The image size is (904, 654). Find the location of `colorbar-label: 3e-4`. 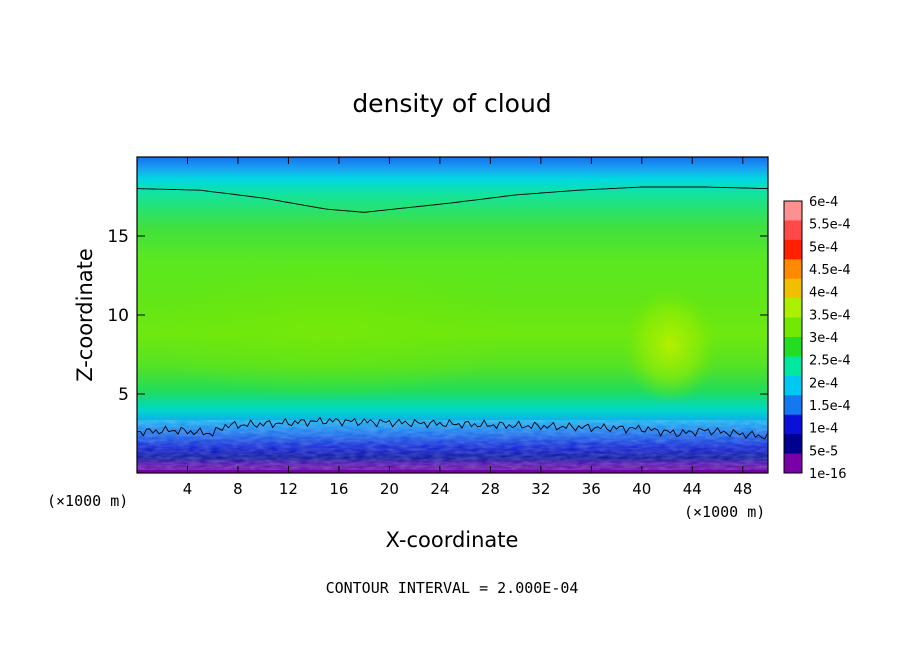

colorbar-label: 3e-4 is located at coordinates (823, 338).